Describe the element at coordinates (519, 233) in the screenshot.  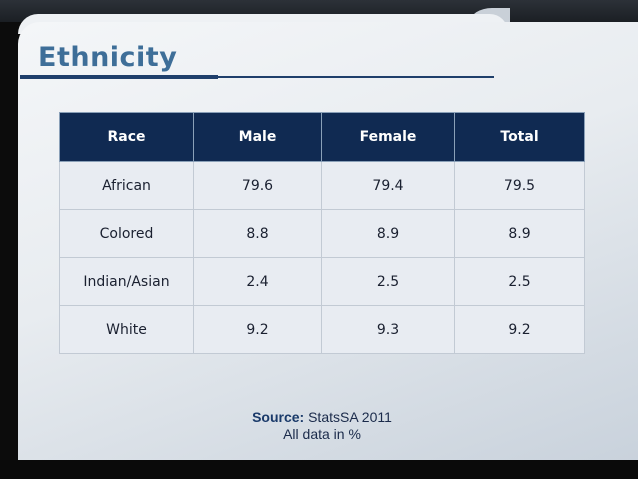
I see `cell-total: 8.9` at that location.